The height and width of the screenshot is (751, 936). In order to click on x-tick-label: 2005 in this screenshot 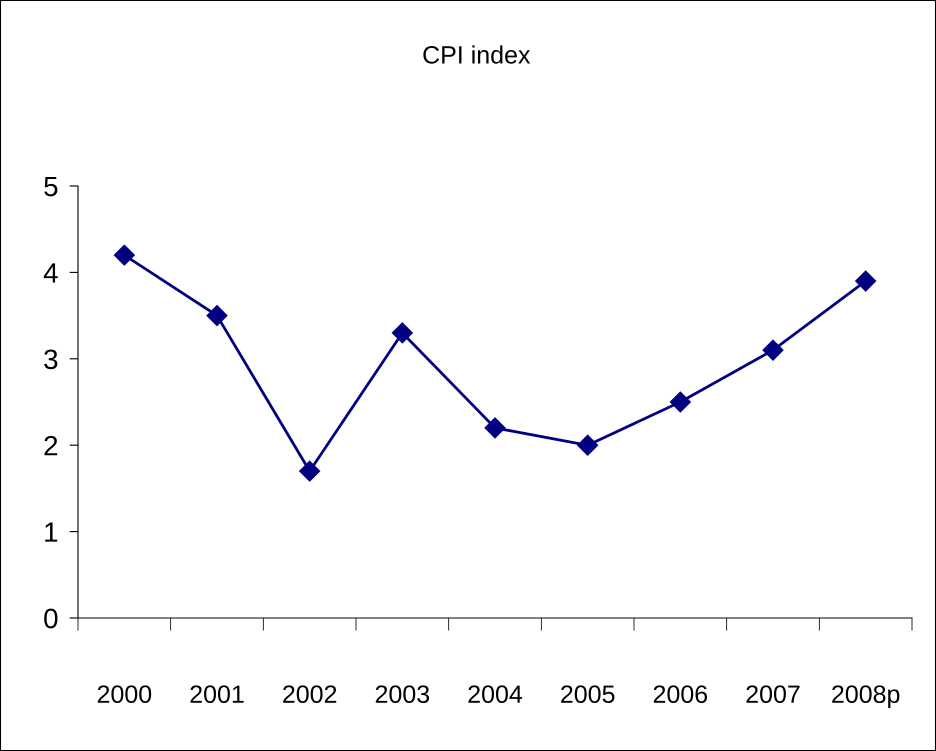, I will do `click(587, 694)`.